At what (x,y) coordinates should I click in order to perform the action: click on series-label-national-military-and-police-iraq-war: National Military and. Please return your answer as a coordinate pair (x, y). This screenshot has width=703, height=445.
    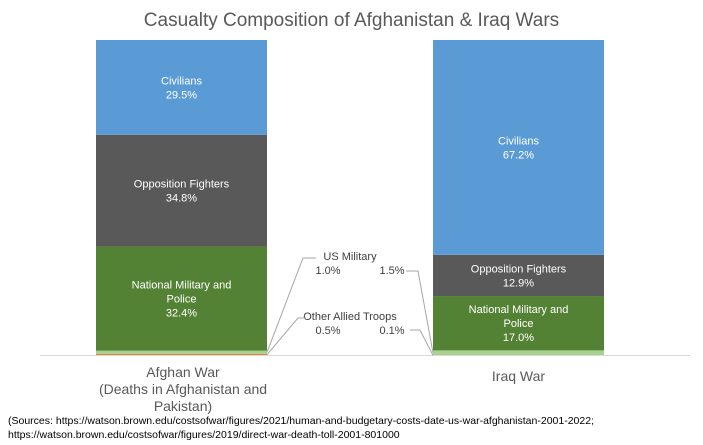
    Looking at the image, I should click on (519, 310).